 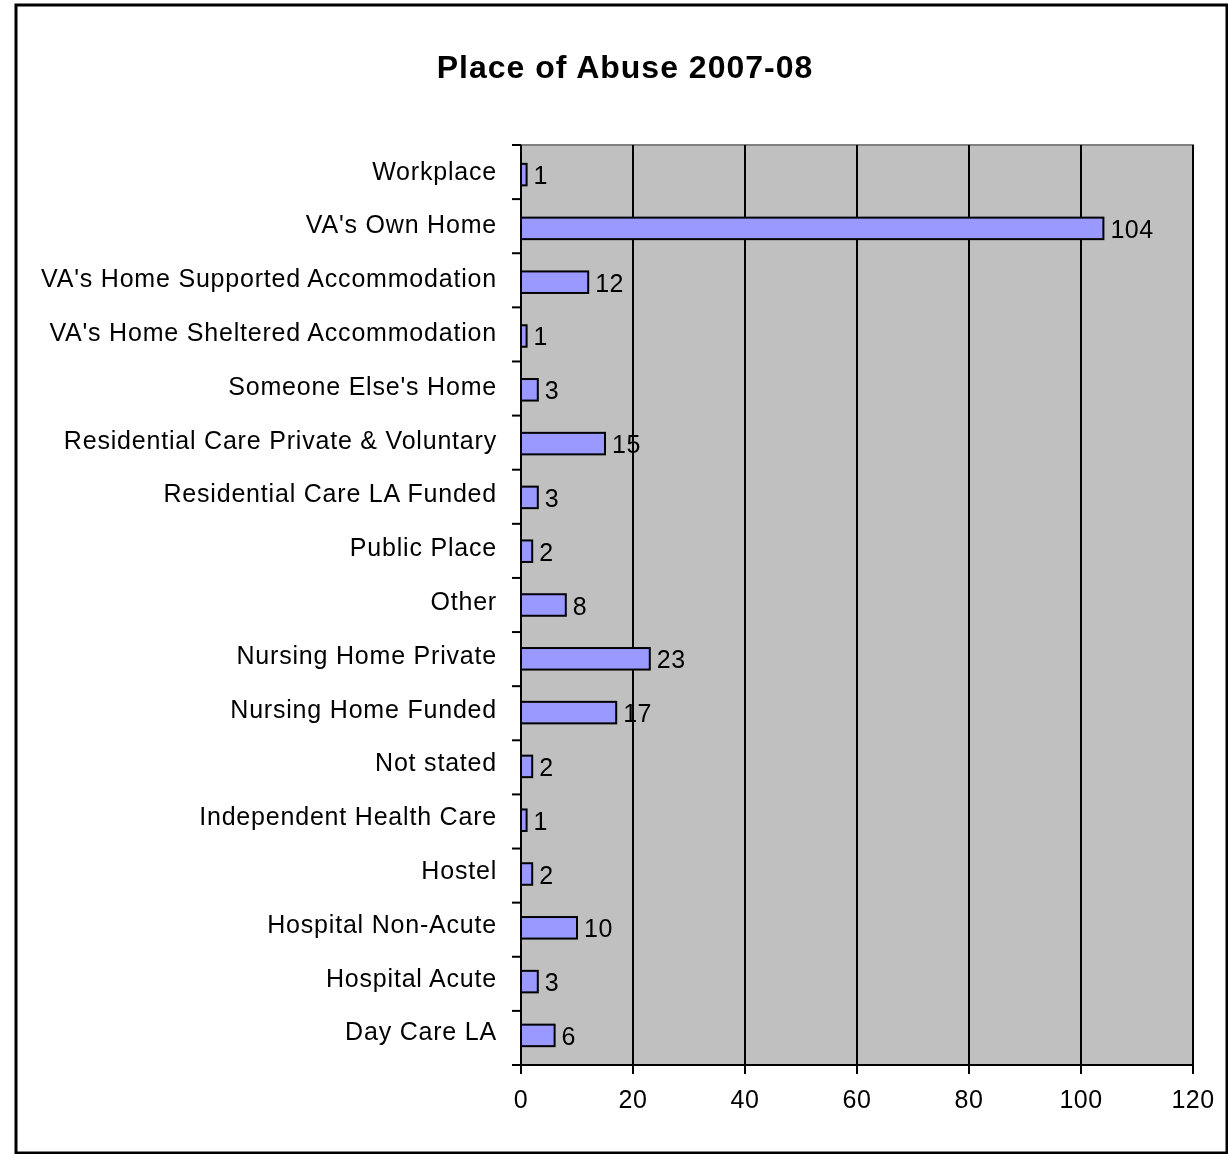 I want to click on x-tick-label: 0, so click(x=521, y=1099).